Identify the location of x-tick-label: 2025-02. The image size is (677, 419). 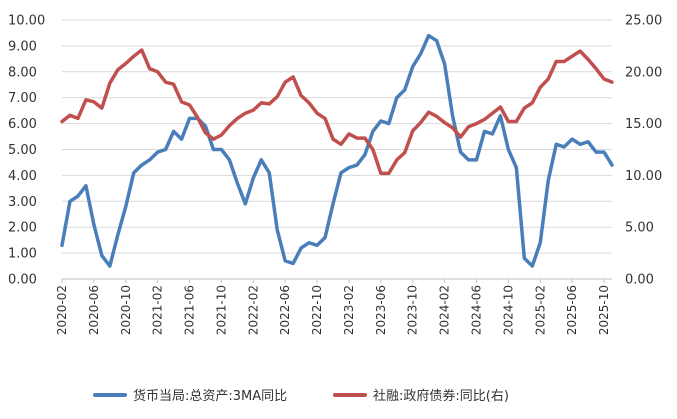
(540, 310).